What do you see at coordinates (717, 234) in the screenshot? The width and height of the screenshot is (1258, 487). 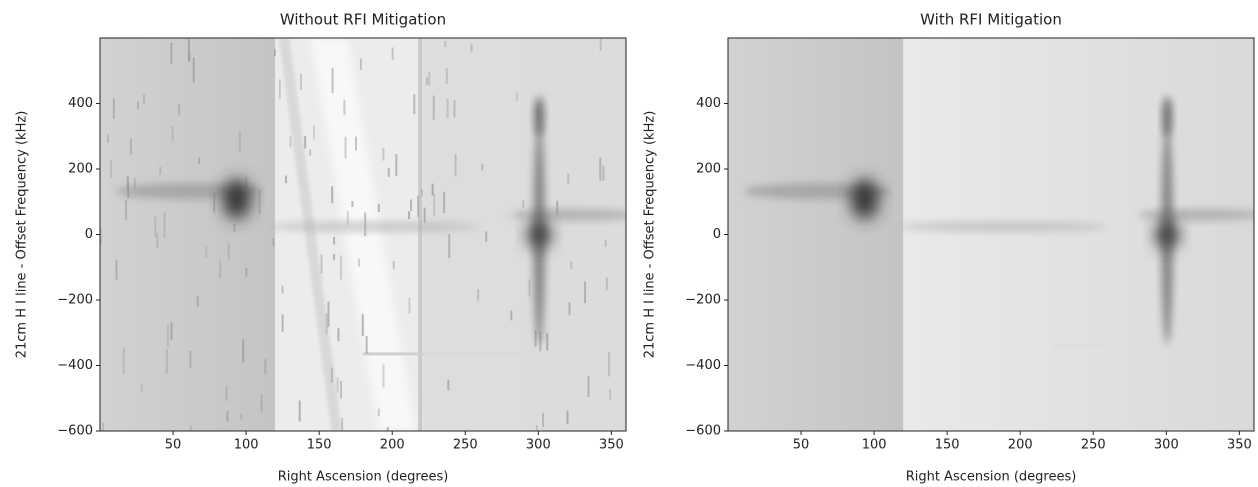 I see `y-tick-label: 0` at bounding box center [717, 234].